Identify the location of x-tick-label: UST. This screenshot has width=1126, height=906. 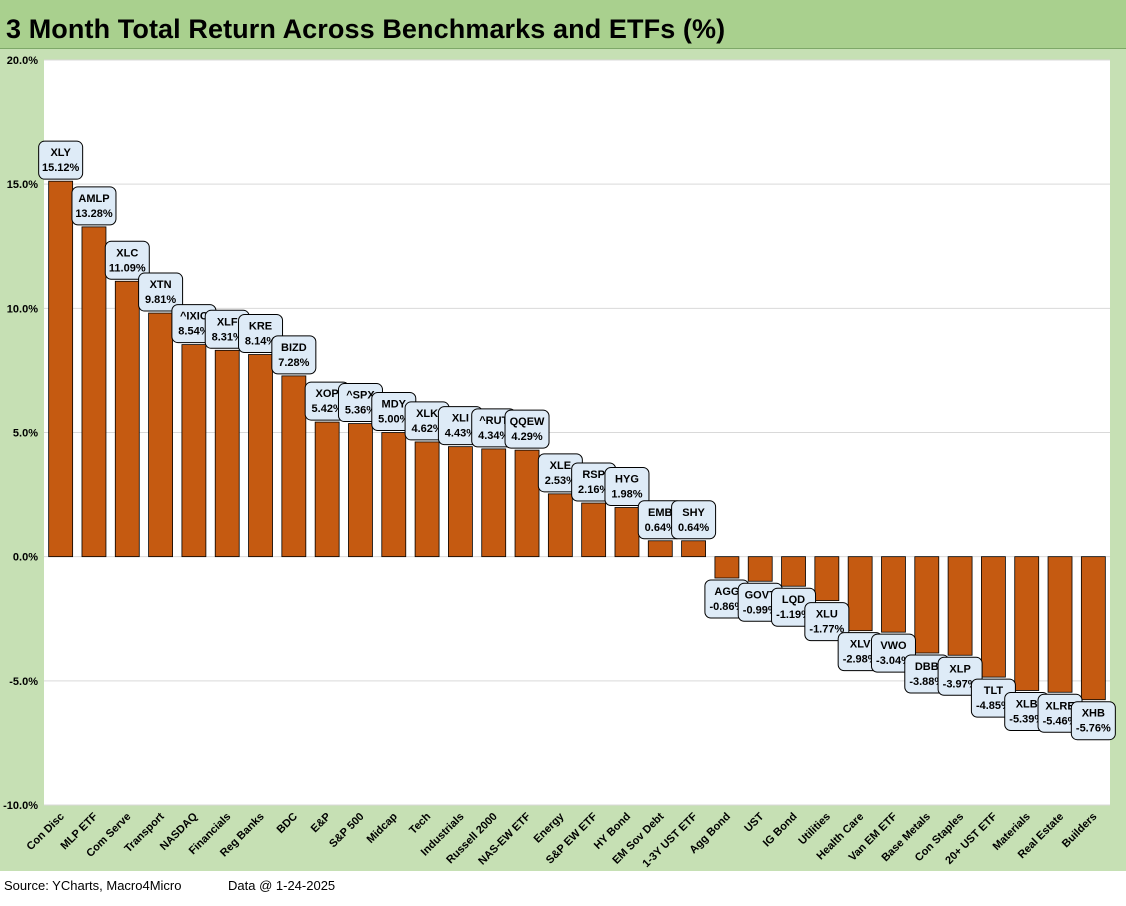
(754, 822).